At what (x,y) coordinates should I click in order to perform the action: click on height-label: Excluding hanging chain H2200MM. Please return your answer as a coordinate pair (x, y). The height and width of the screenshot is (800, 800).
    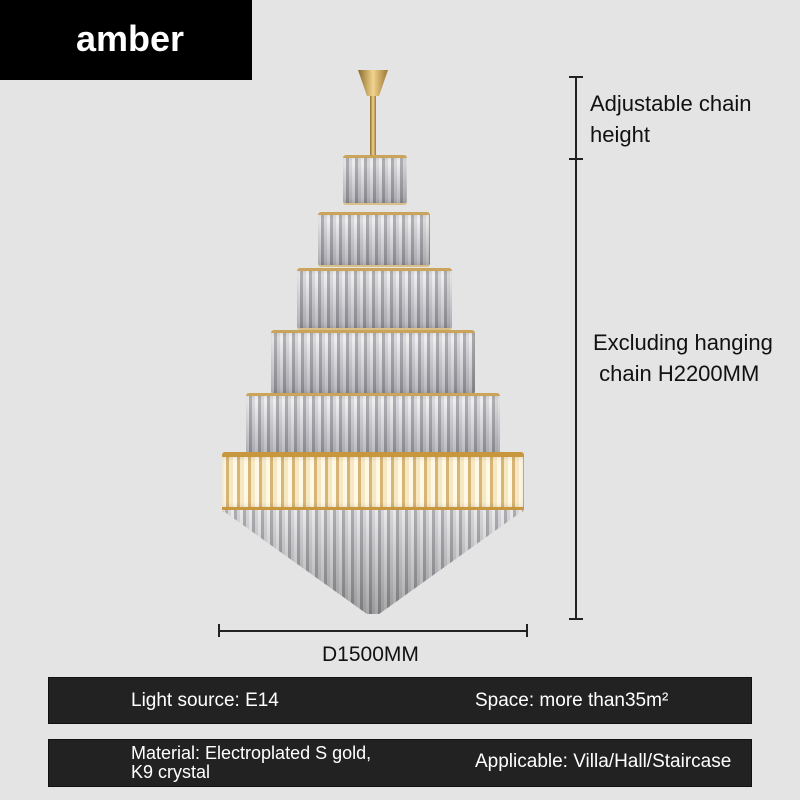
    Looking at the image, I should click on (683, 358).